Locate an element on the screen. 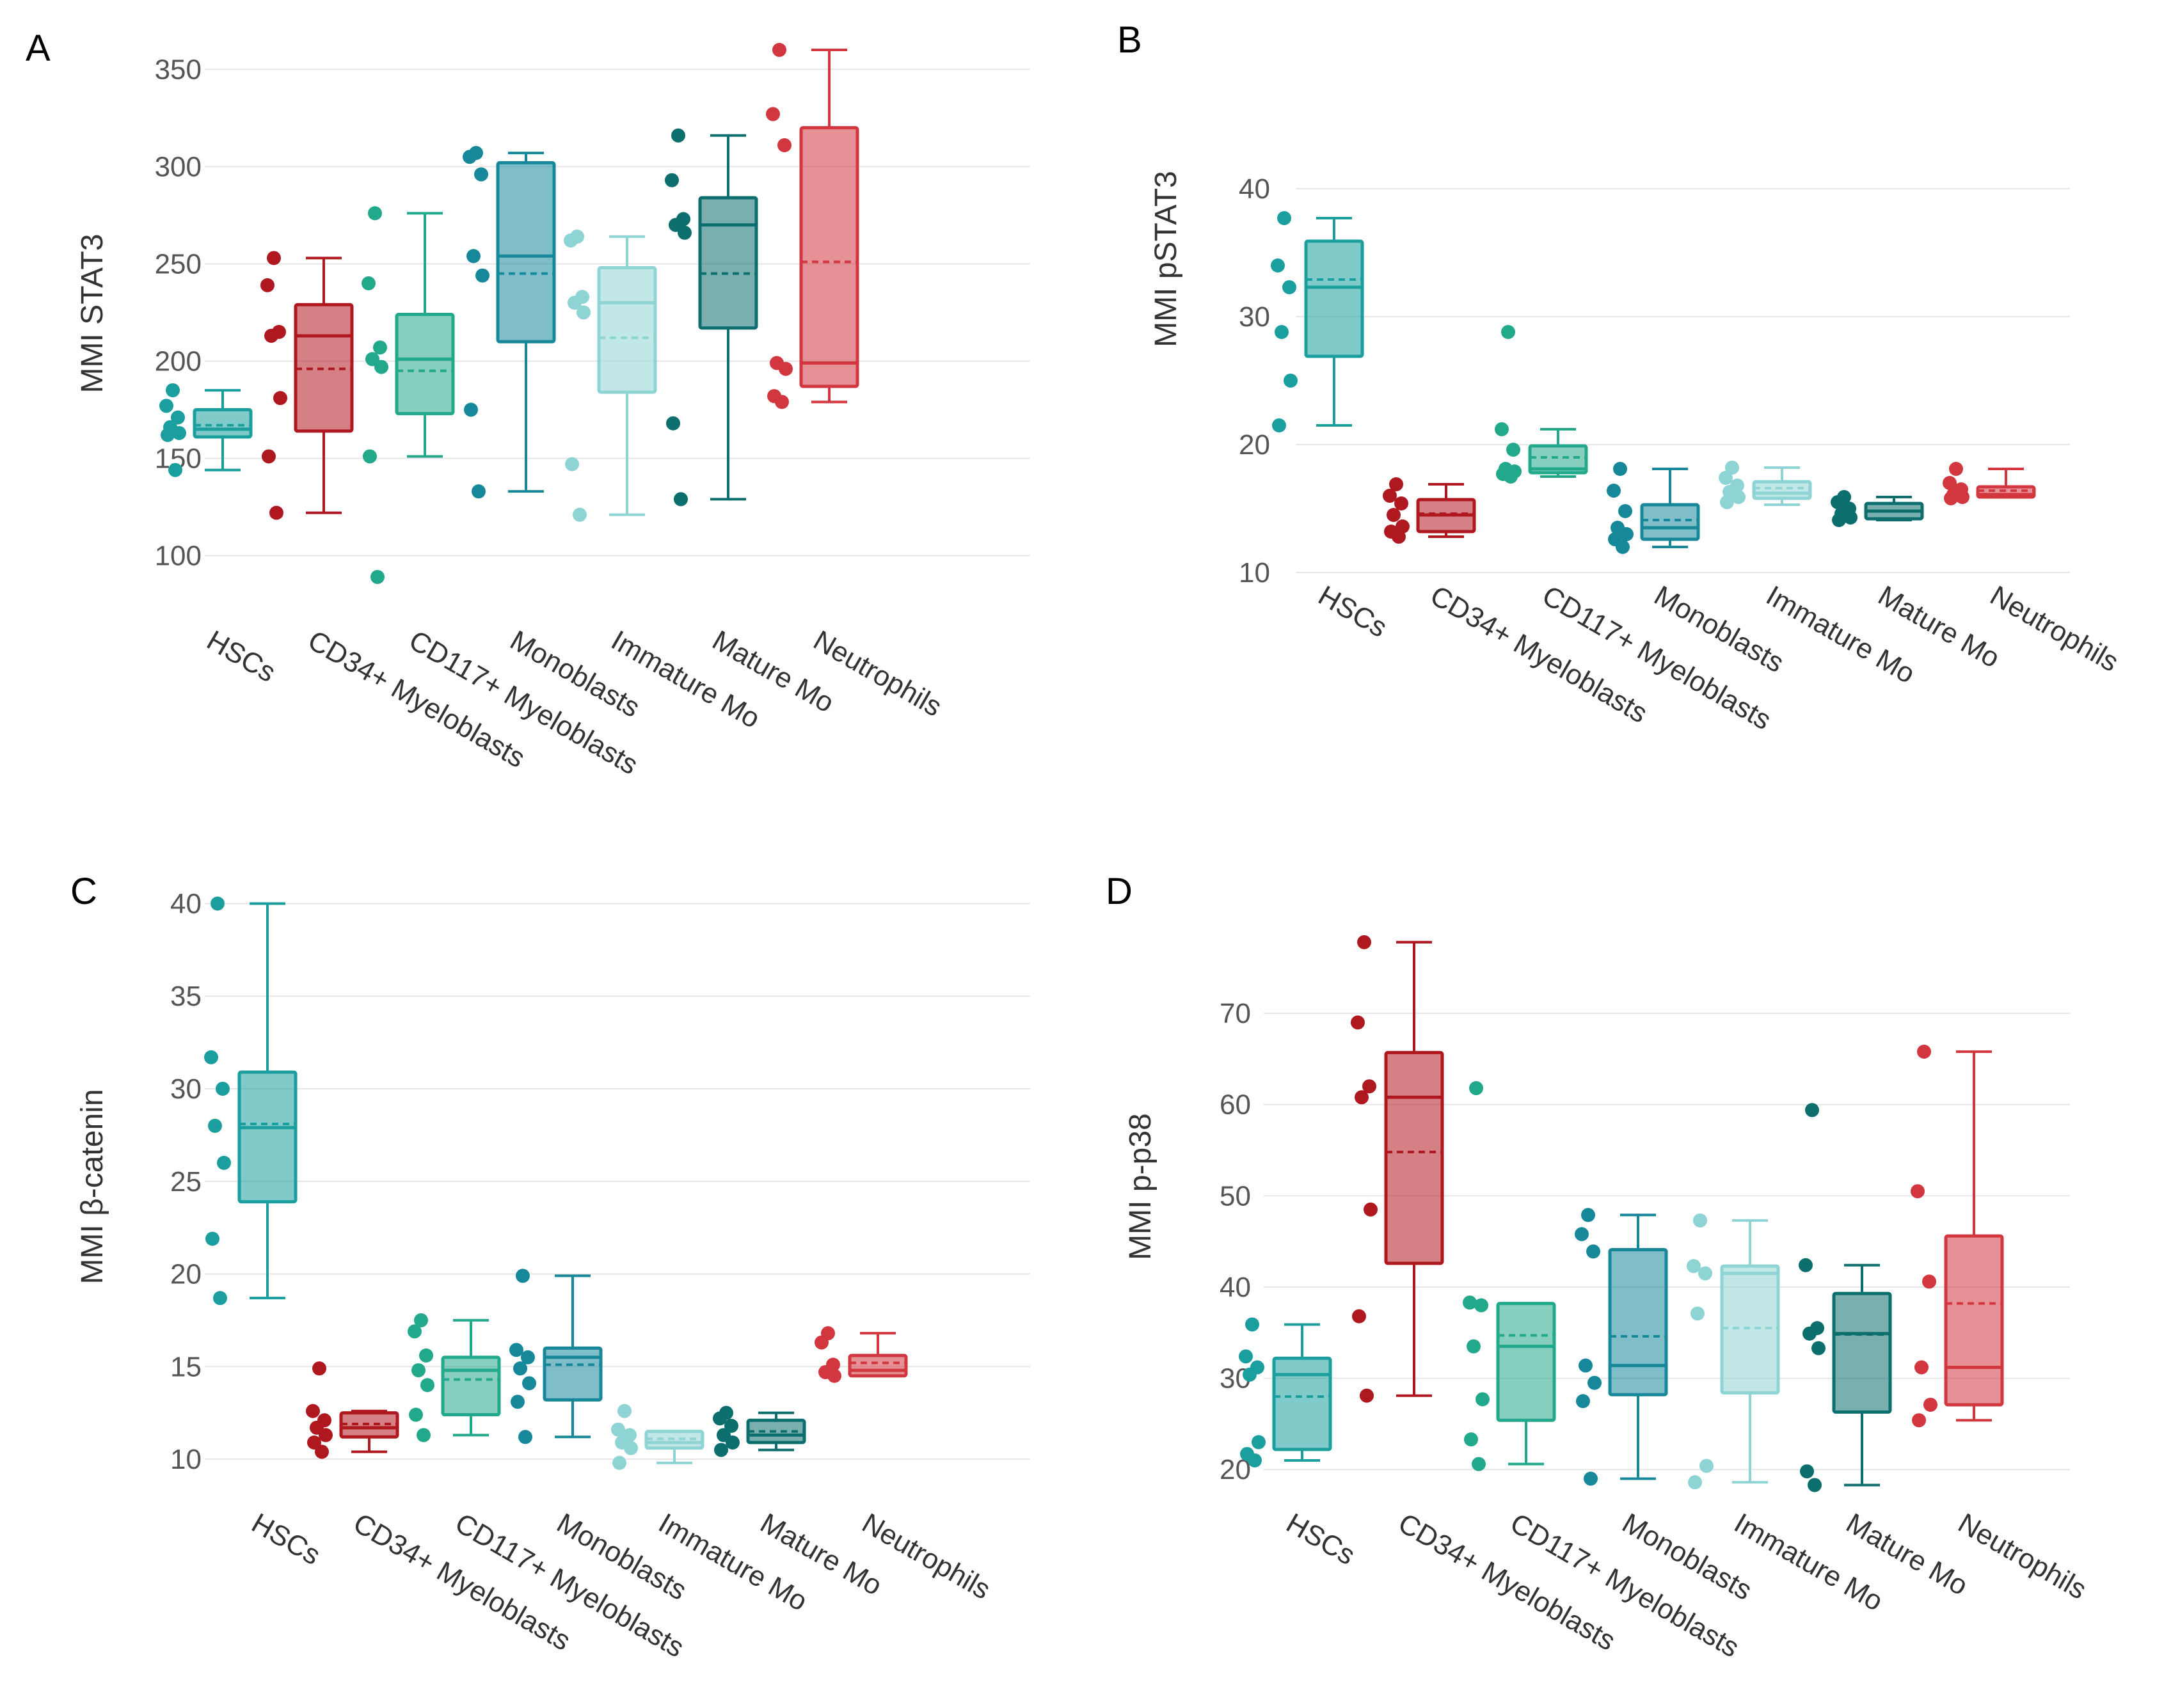 The width and height of the screenshot is (2164, 1708). y-axis-title: MMI pSTAT3 is located at coordinates (1166, 259).